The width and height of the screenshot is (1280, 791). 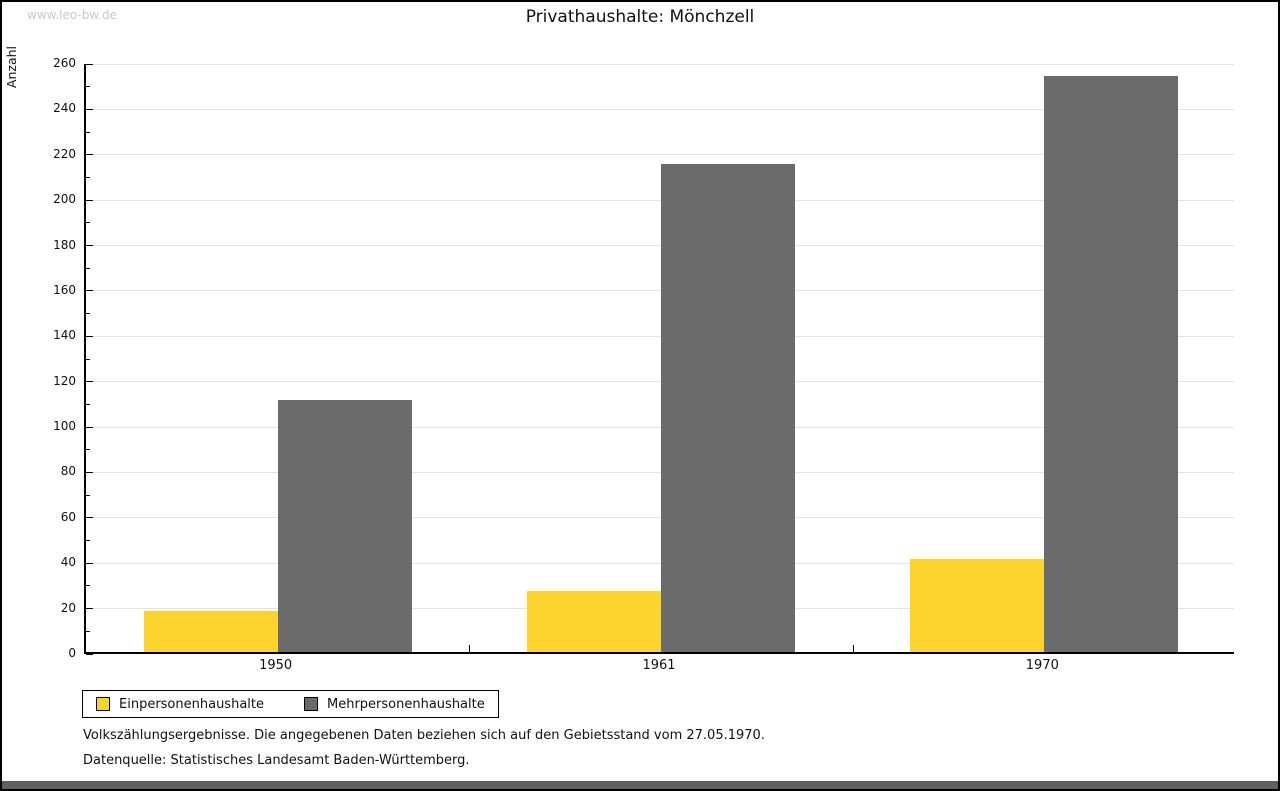 What do you see at coordinates (977, 605) in the screenshot?
I see `bar-Einpersonenhaushalte-1970` at bounding box center [977, 605].